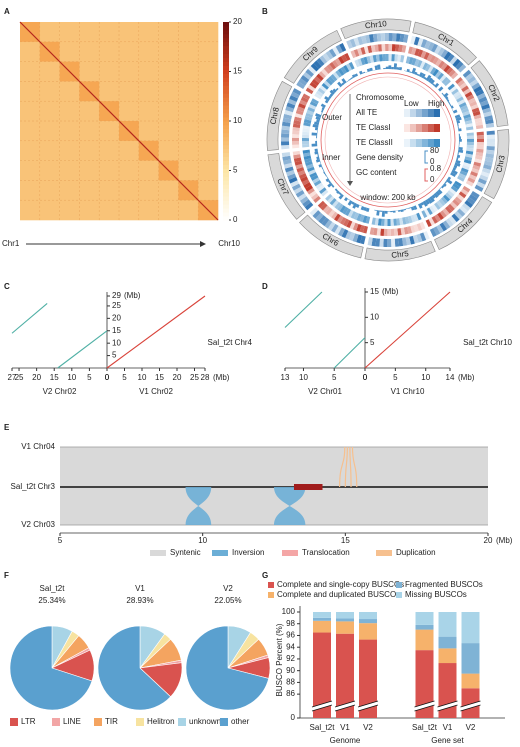 This screenshot has height=747, width=520. What do you see at coordinates (395, 377) in the screenshot?
I see `x-tick-label: 5` at bounding box center [395, 377].